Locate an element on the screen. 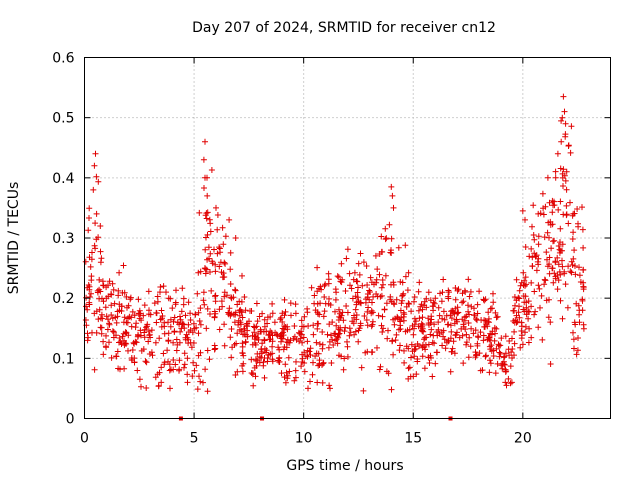 Image resolution: width=640 pixels, height=480 pixels. x-tick-label: 15 is located at coordinates (413, 439).